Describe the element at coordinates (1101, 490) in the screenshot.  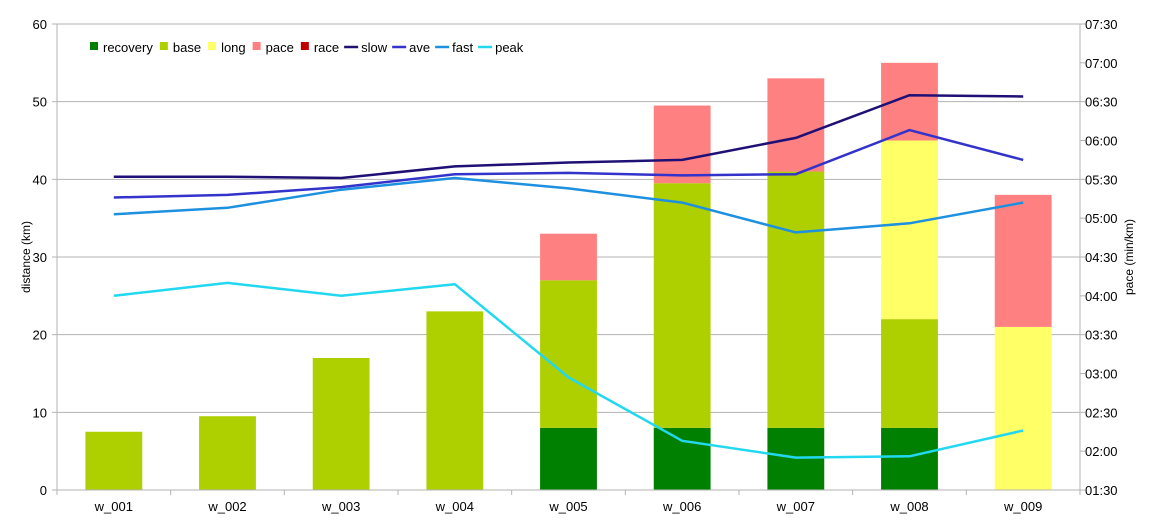
I see `y2-tick-label: 01:30` at that location.